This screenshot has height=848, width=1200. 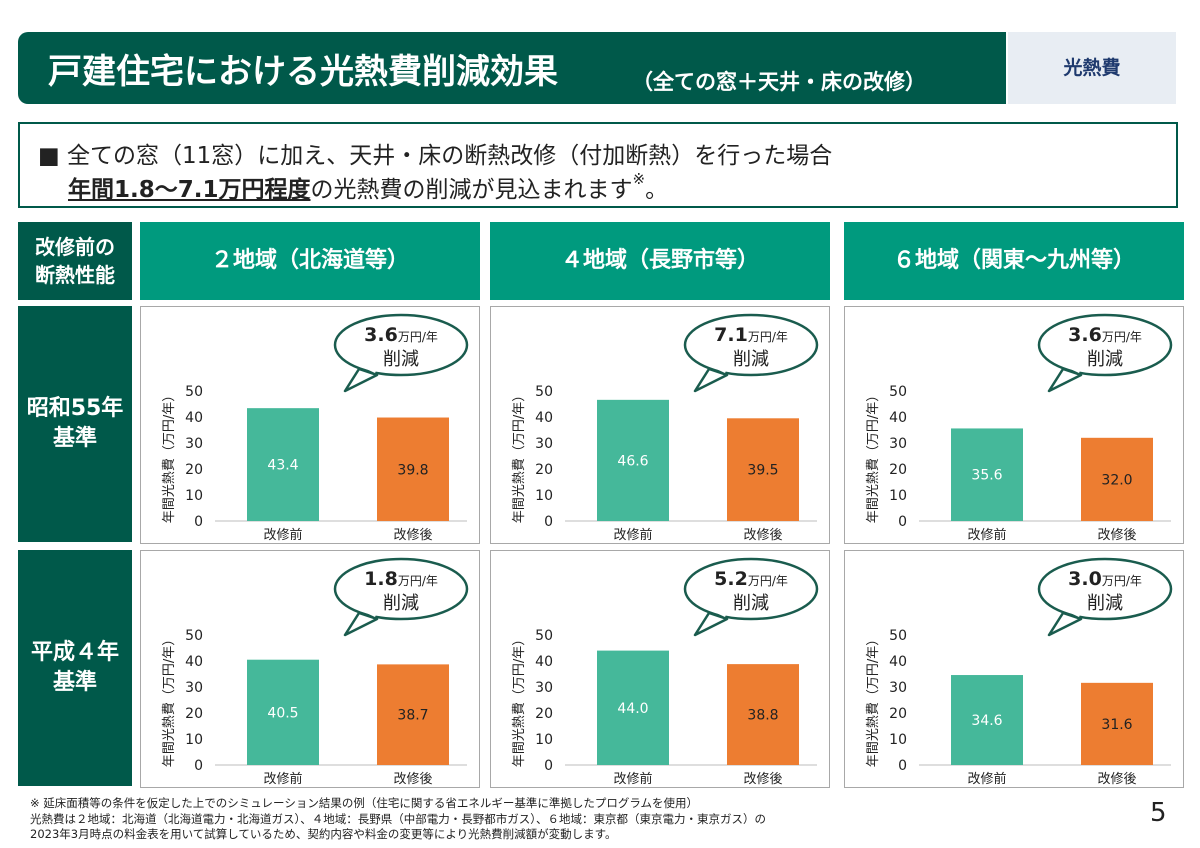 What do you see at coordinates (1158, 813) in the screenshot?
I see `page-number: 5` at bounding box center [1158, 813].